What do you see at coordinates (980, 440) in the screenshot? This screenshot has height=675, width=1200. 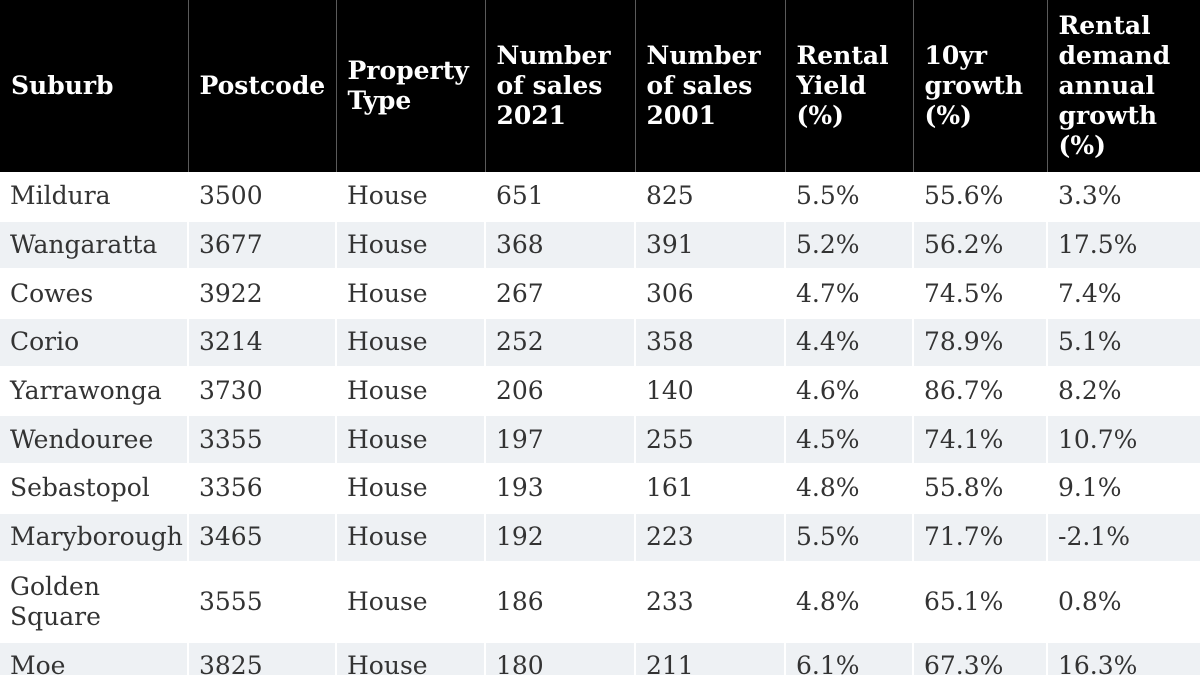 I see `cell-10yr-growth: 74.1%` at bounding box center [980, 440].